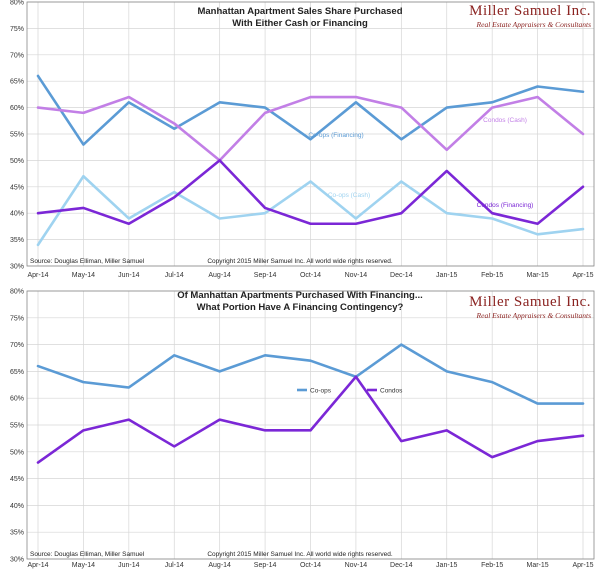 The height and width of the screenshot is (576, 600). What do you see at coordinates (174, 275) in the screenshot?
I see `x-tick-label: Jul-14` at bounding box center [174, 275].